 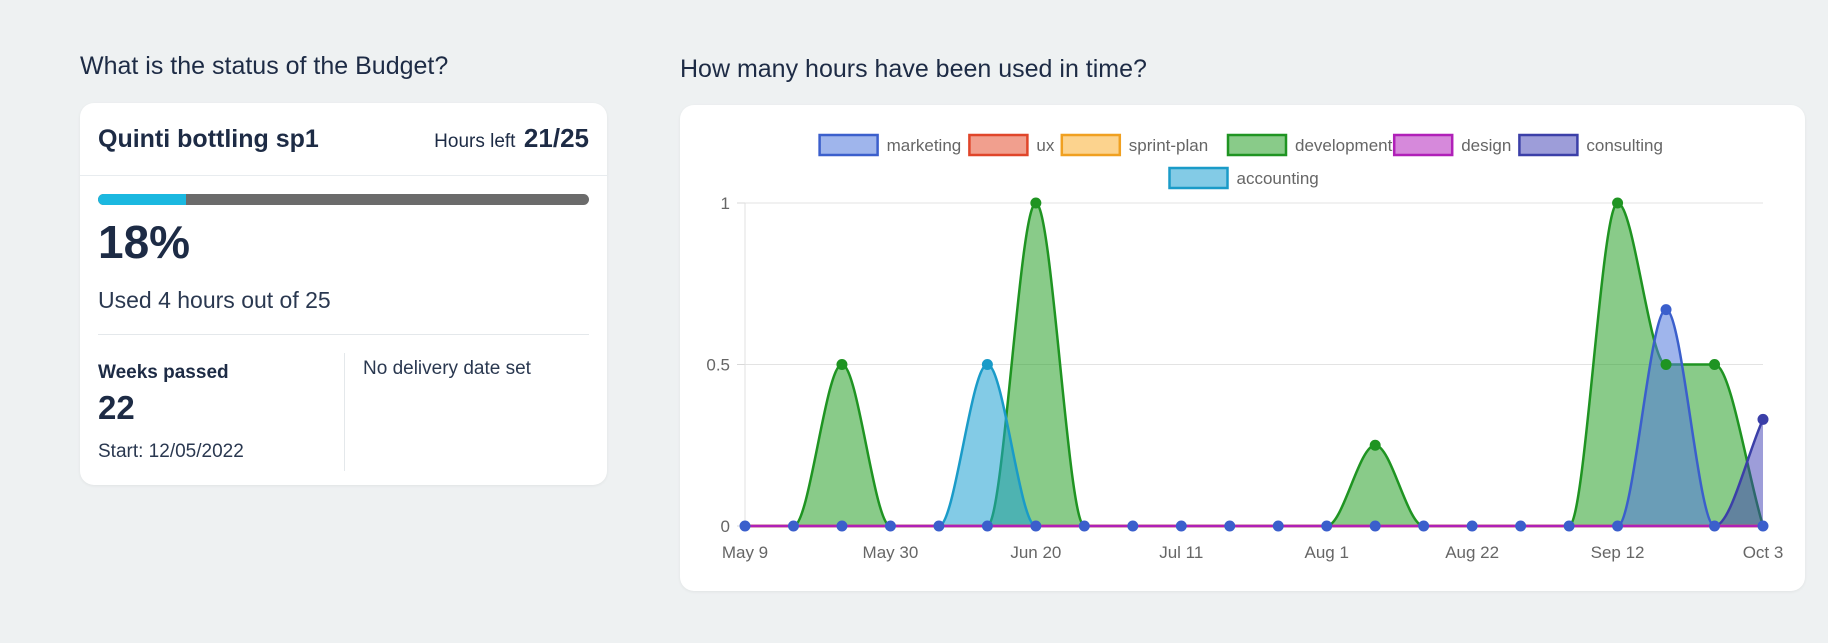 I want to click on hours-used-text: Used 4 hours out of 25, so click(x=214, y=300).